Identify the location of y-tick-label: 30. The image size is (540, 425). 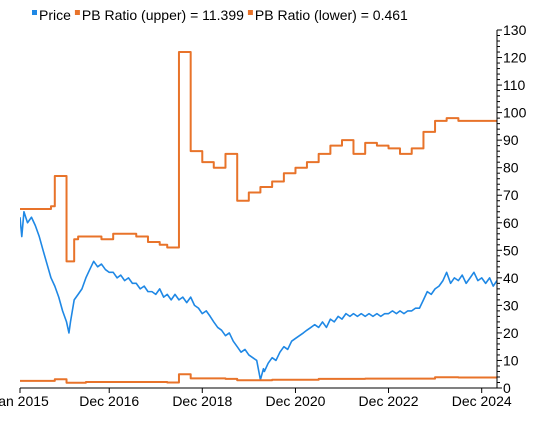
(511, 305).